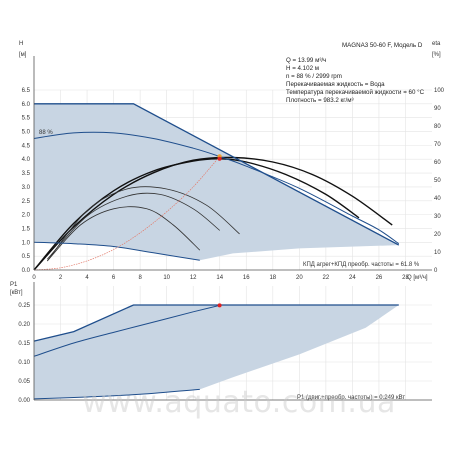 This screenshot has height=452, width=452. What do you see at coordinates (61, 278) in the screenshot?
I see `head-x-tick-label: 2` at bounding box center [61, 278].